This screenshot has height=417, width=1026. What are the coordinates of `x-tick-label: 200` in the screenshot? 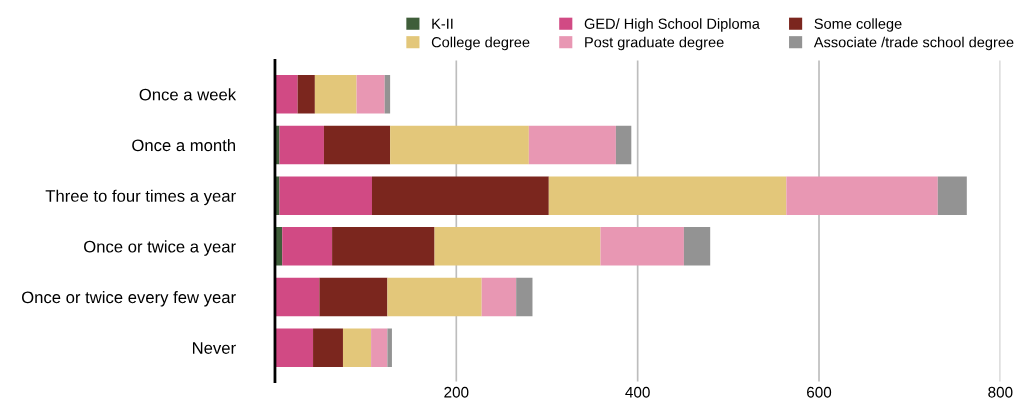 It's located at (456, 392).